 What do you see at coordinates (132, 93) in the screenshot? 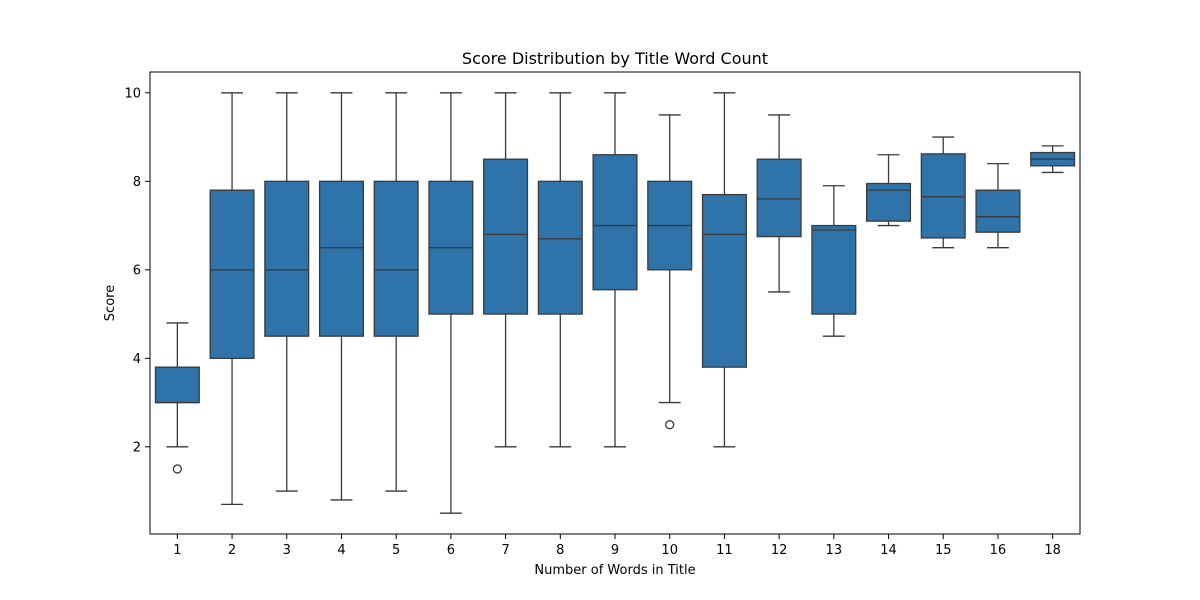
I see `y-tick-label: 10` at bounding box center [132, 93].